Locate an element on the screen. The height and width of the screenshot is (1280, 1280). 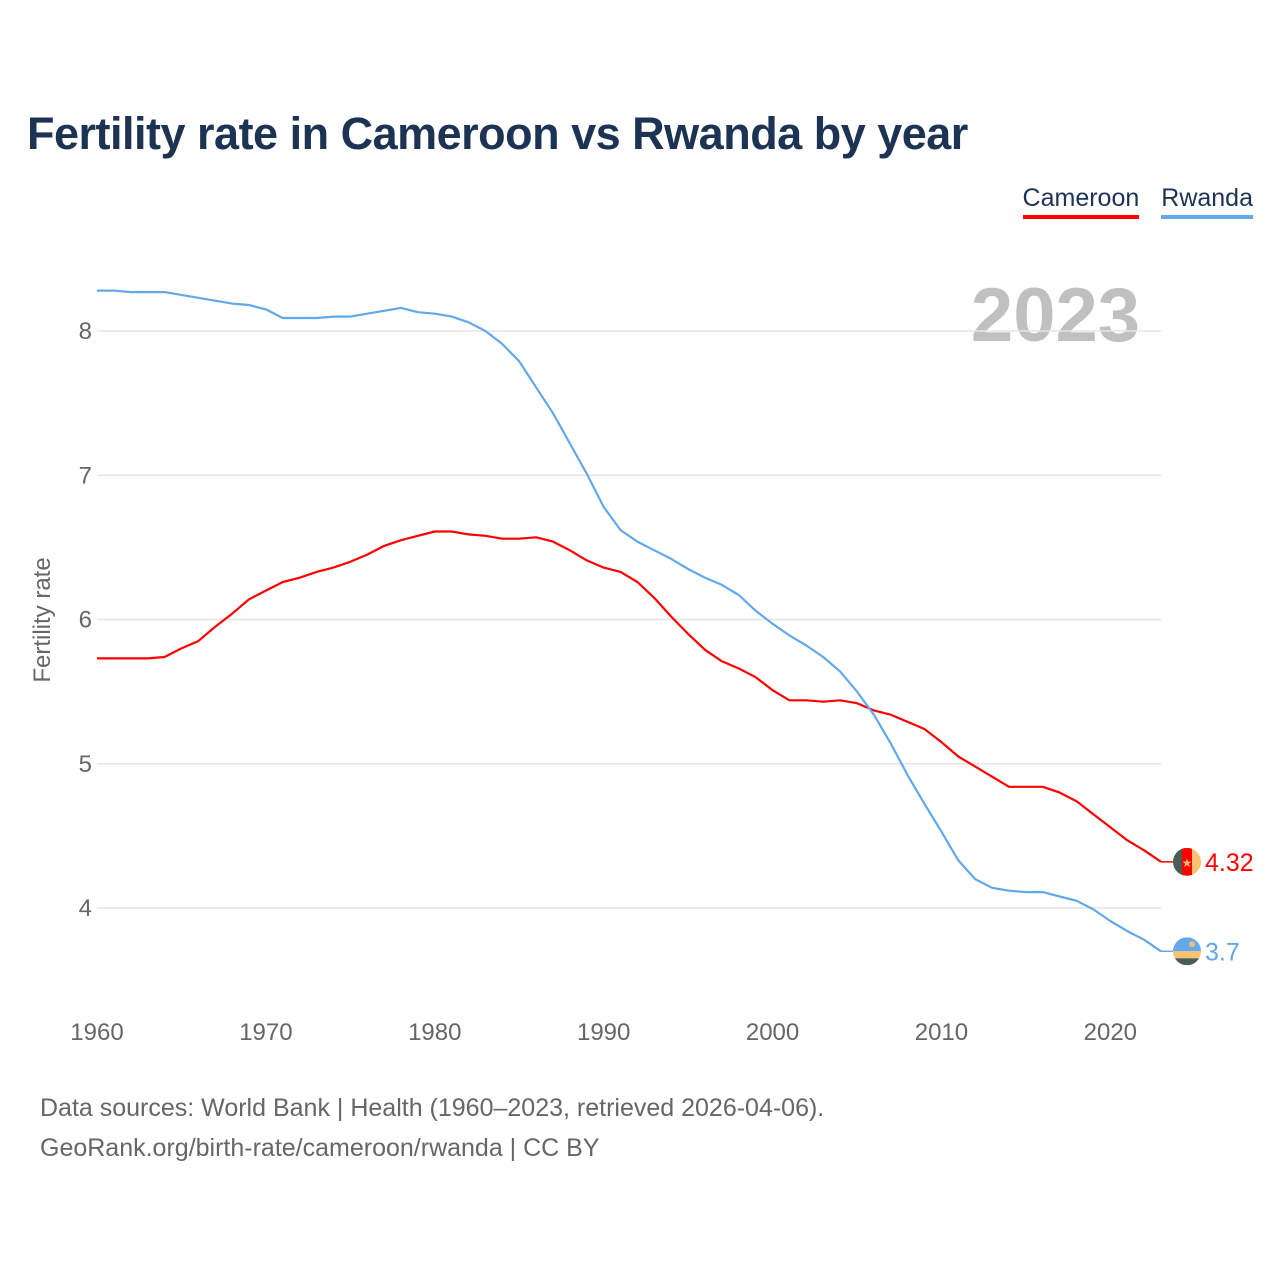
rwanda-flag-icon is located at coordinates (1187, 951).